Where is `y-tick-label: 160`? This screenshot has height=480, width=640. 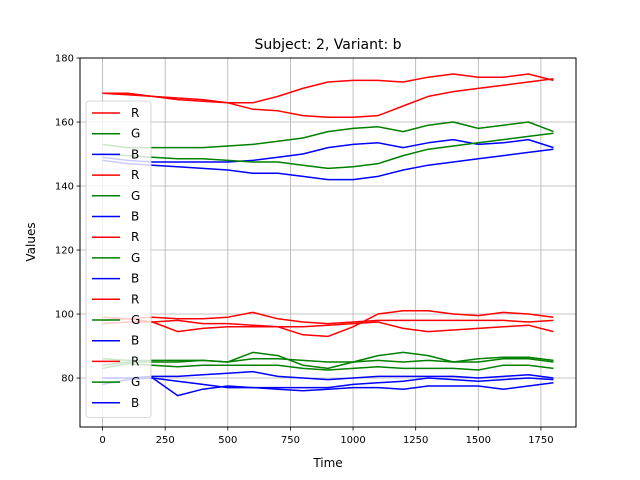
y-tick-label: 160 is located at coordinates (64, 123).